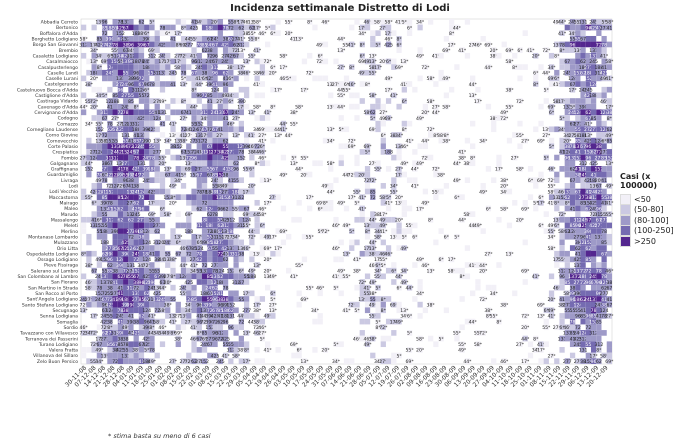  What do you see at coordinates (226, 28) in the screenshot?
I see `cell-value-label: 78` at bounding box center [226, 28].